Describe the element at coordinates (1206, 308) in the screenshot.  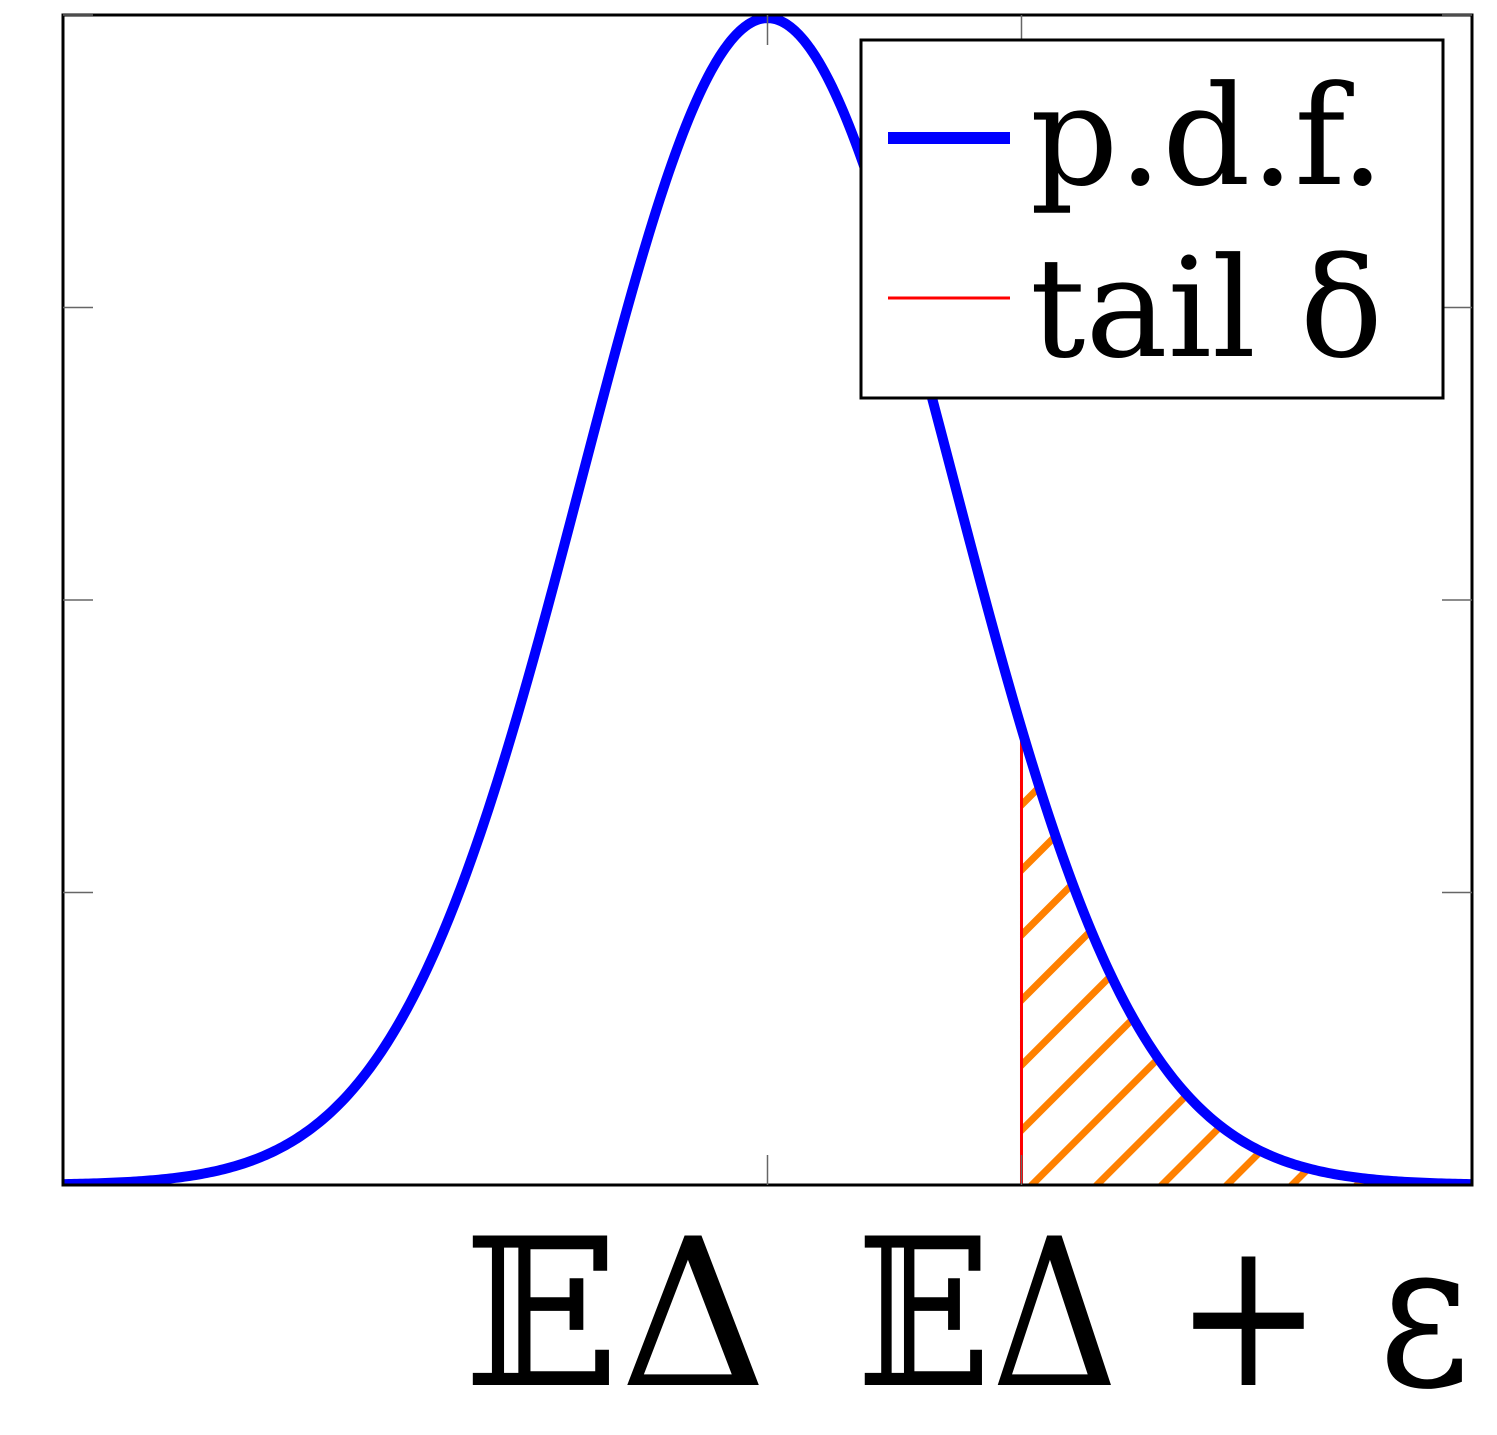
I see `legend-label-tail: tail δ` at that location.